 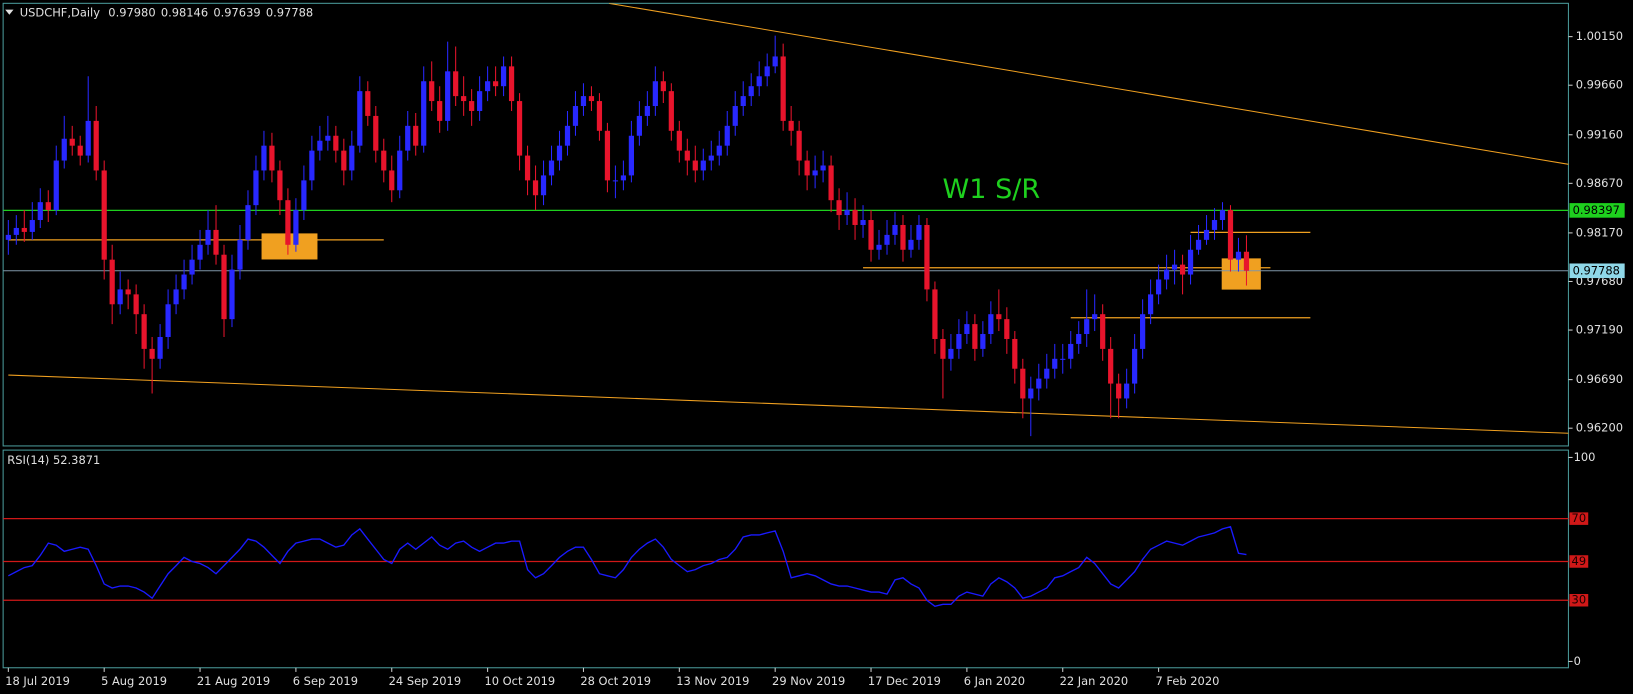 What do you see at coordinates (1599, 379) in the screenshot?
I see `y-tick-label: 0.96690` at bounding box center [1599, 379].